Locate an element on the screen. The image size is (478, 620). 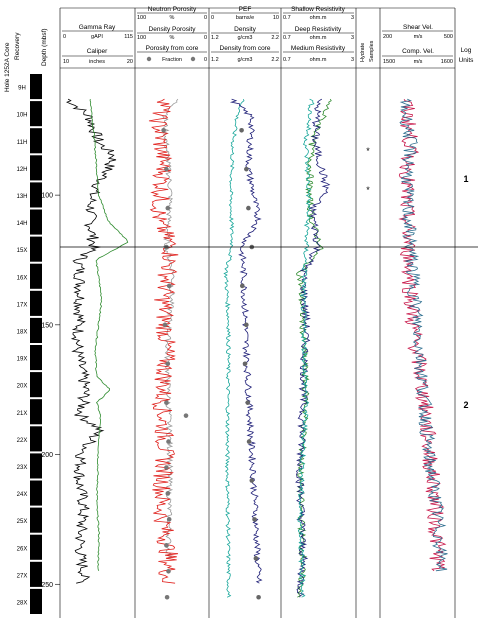
density-max: 2.2 is located at coordinates (275, 38).